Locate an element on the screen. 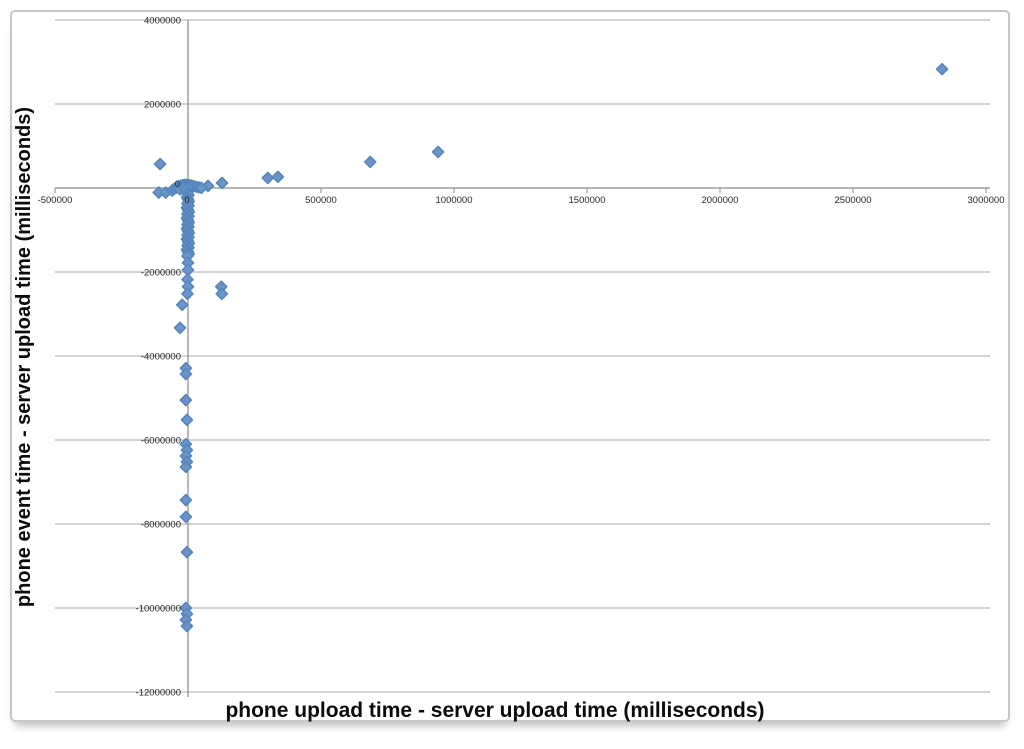 The image size is (1024, 749). x-axis-tick-label: 0 is located at coordinates (186, 200).